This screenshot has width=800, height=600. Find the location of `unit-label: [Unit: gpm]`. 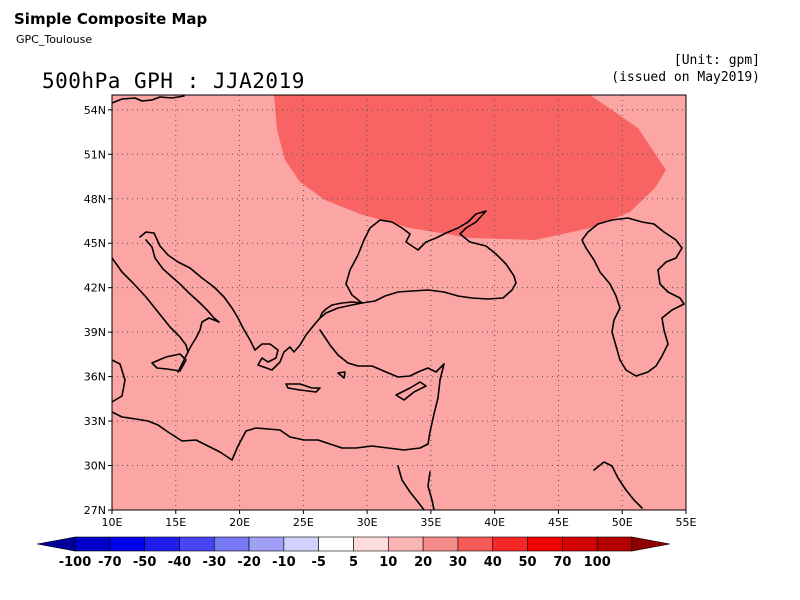

unit-label: [Unit: gpm] is located at coordinates (716, 60).